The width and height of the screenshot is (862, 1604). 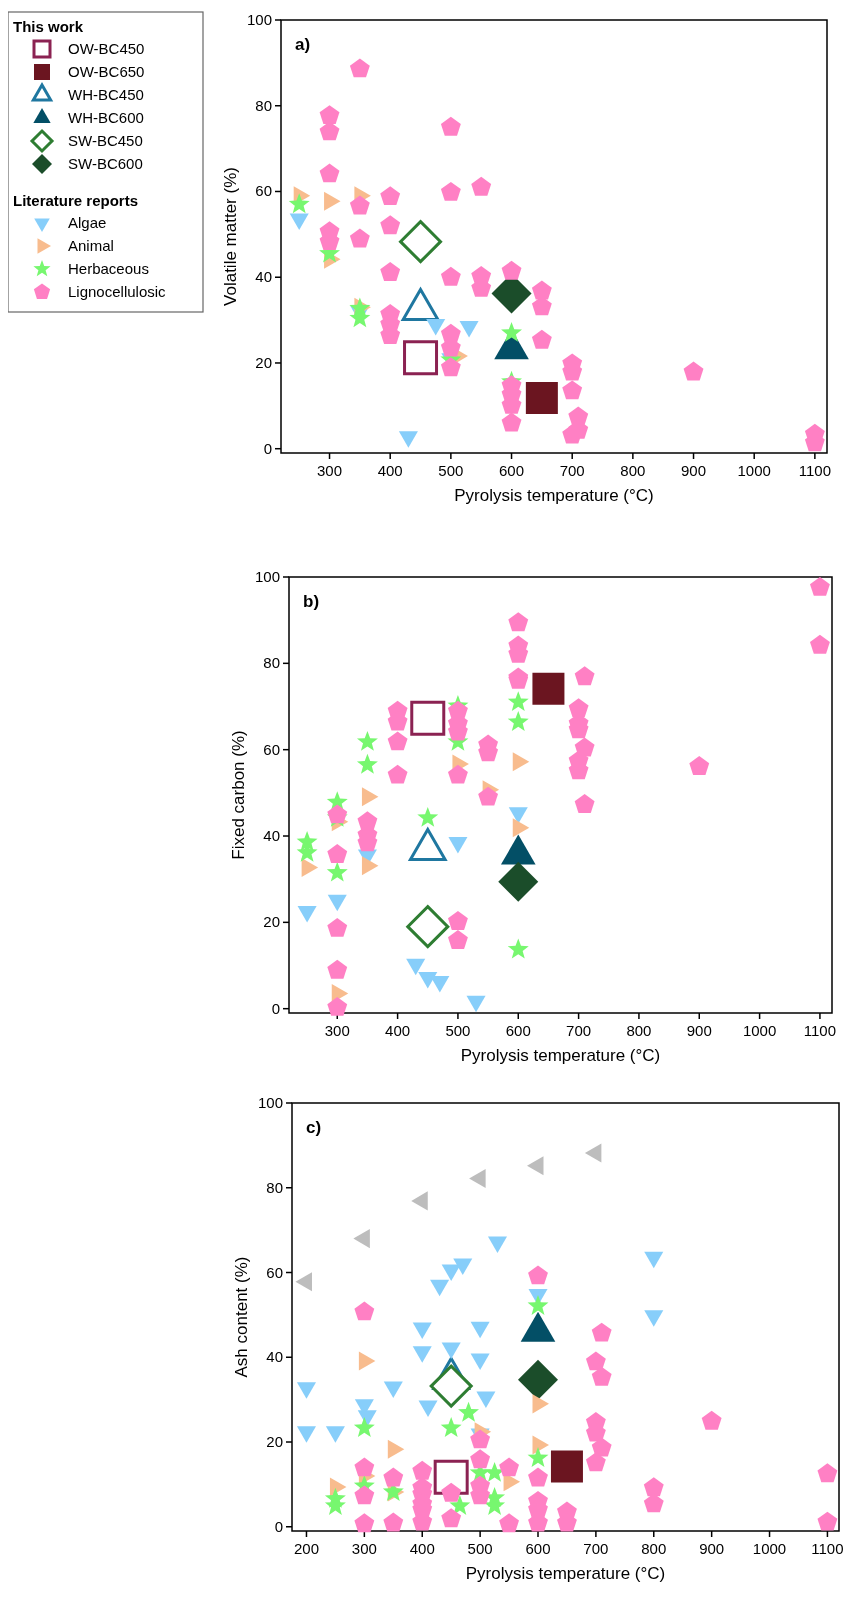 I want to click on text: Literature reports, so click(x=76, y=200).